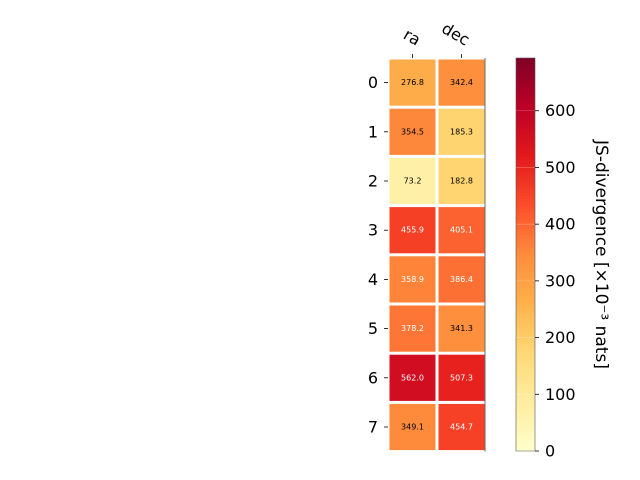 This screenshot has width=640, height=480. Describe the element at coordinates (461, 427) in the screenshot. I see `cell-value-label: 454.7` at that location.